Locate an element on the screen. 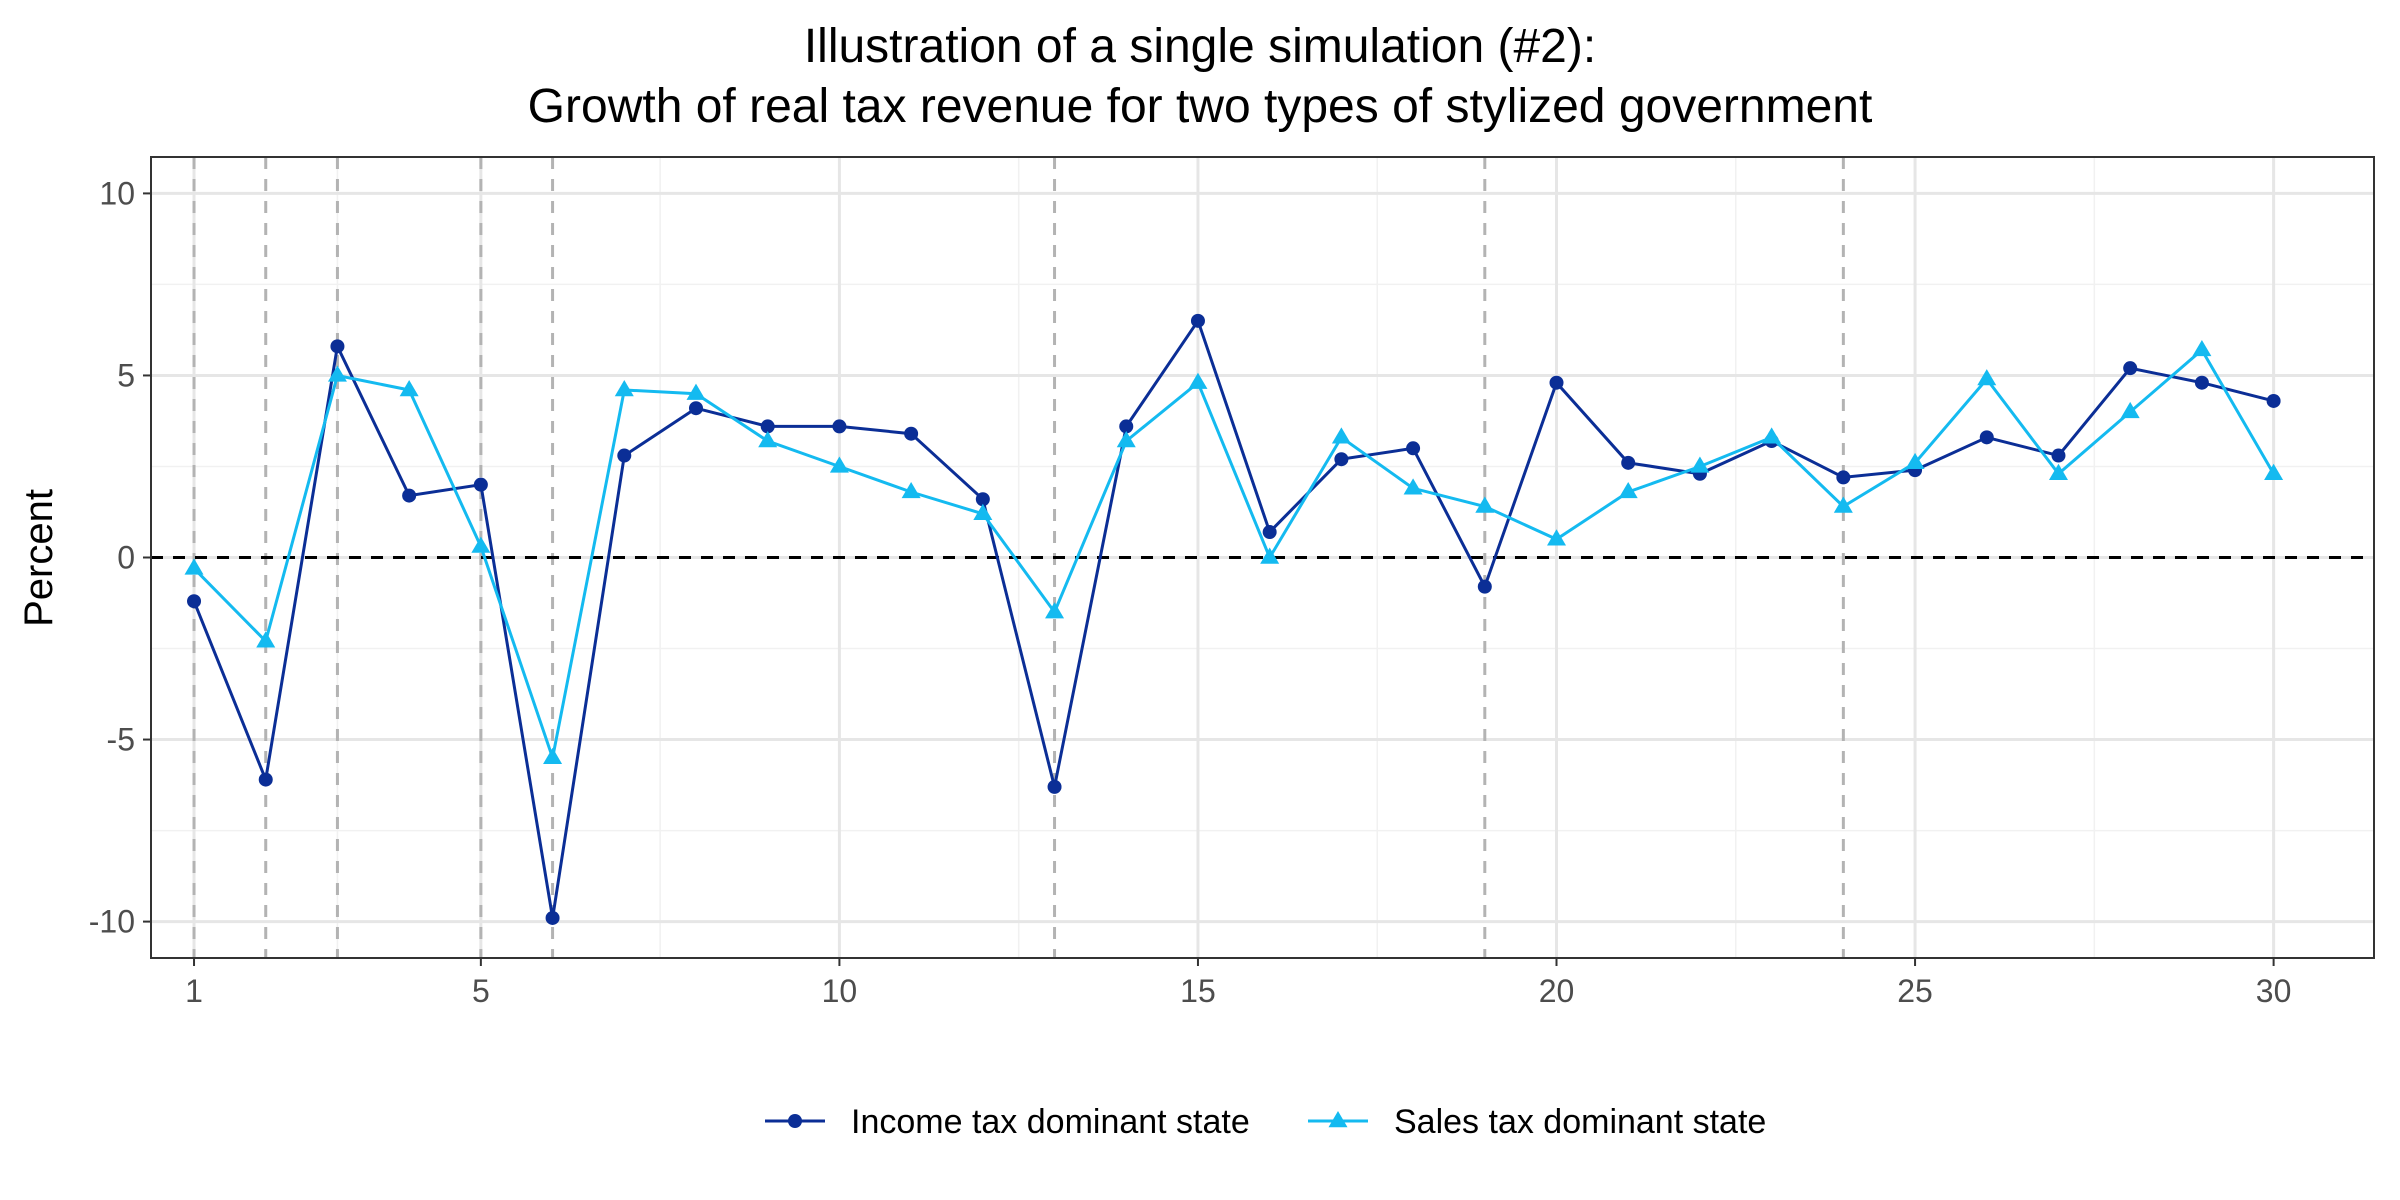  y-tick-label: 5 is located at coordinates (126, 375).